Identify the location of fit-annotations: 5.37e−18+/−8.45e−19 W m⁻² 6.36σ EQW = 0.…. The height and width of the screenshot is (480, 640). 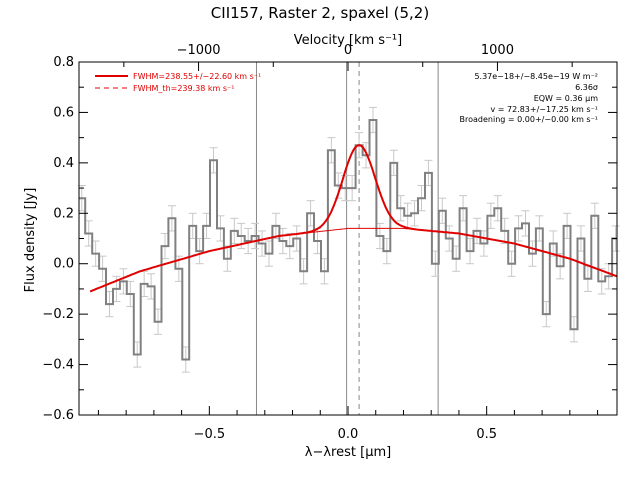
(529, 98).